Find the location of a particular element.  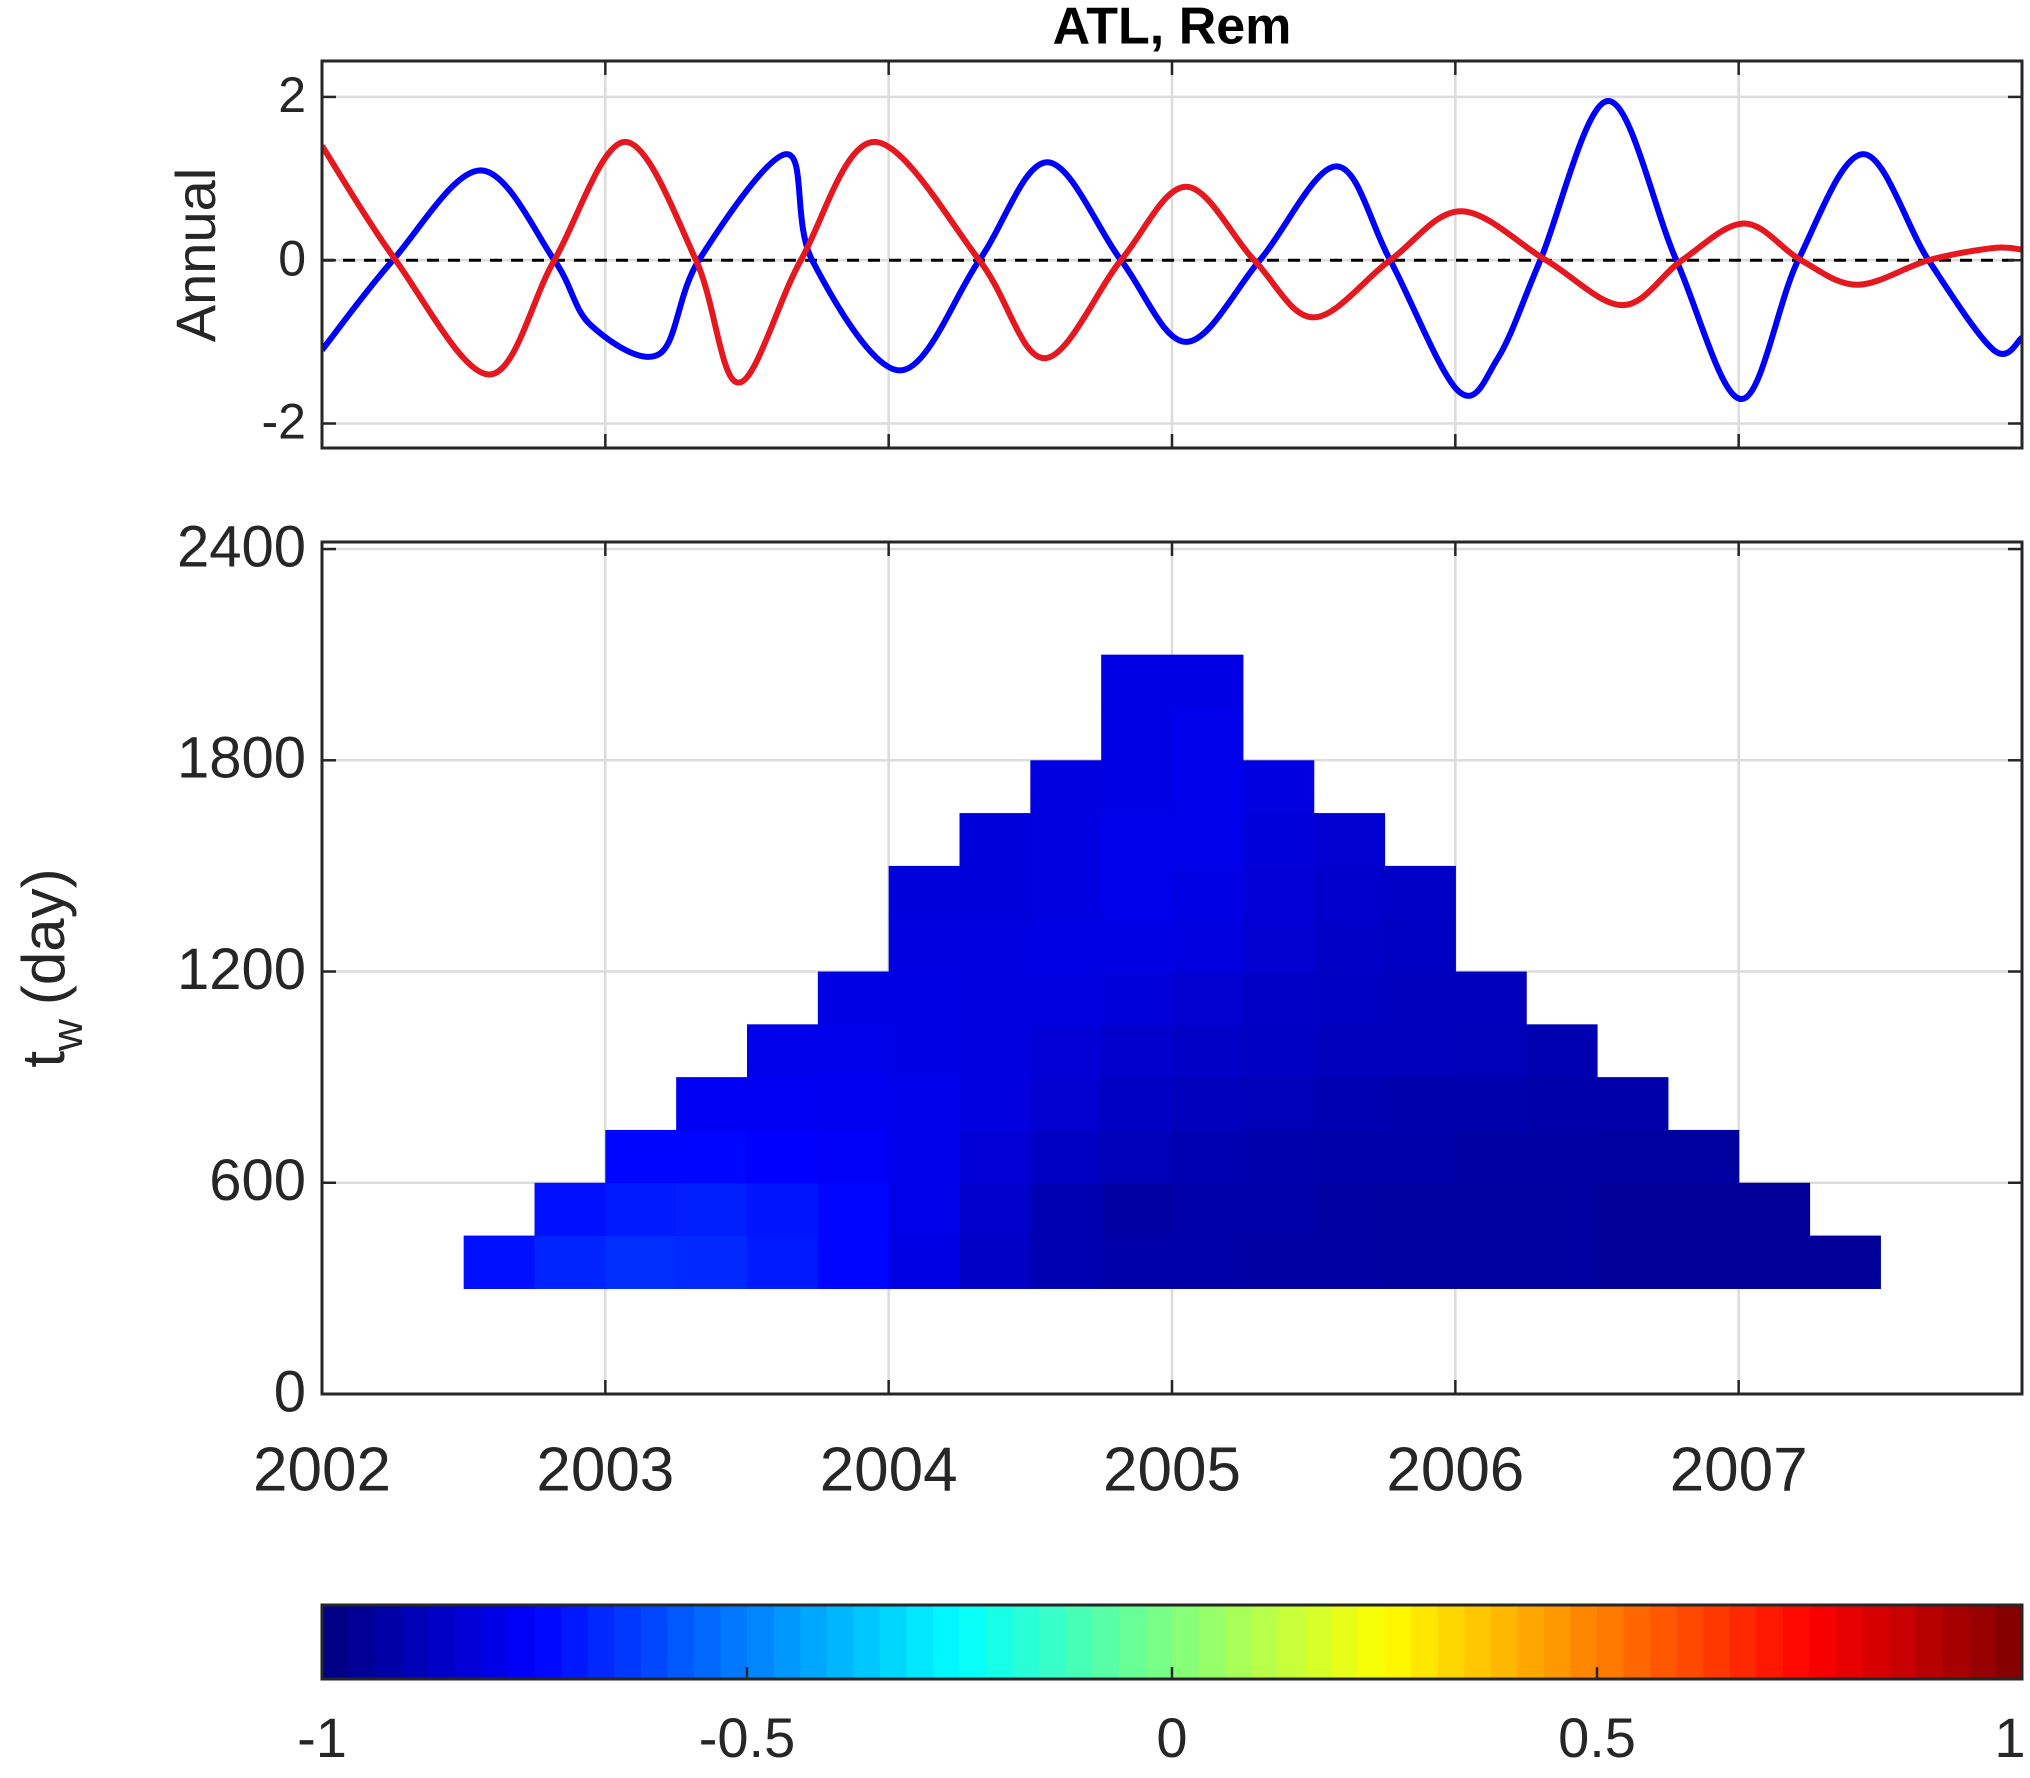

y-label-main: t is located at coordinates (43, 1059).